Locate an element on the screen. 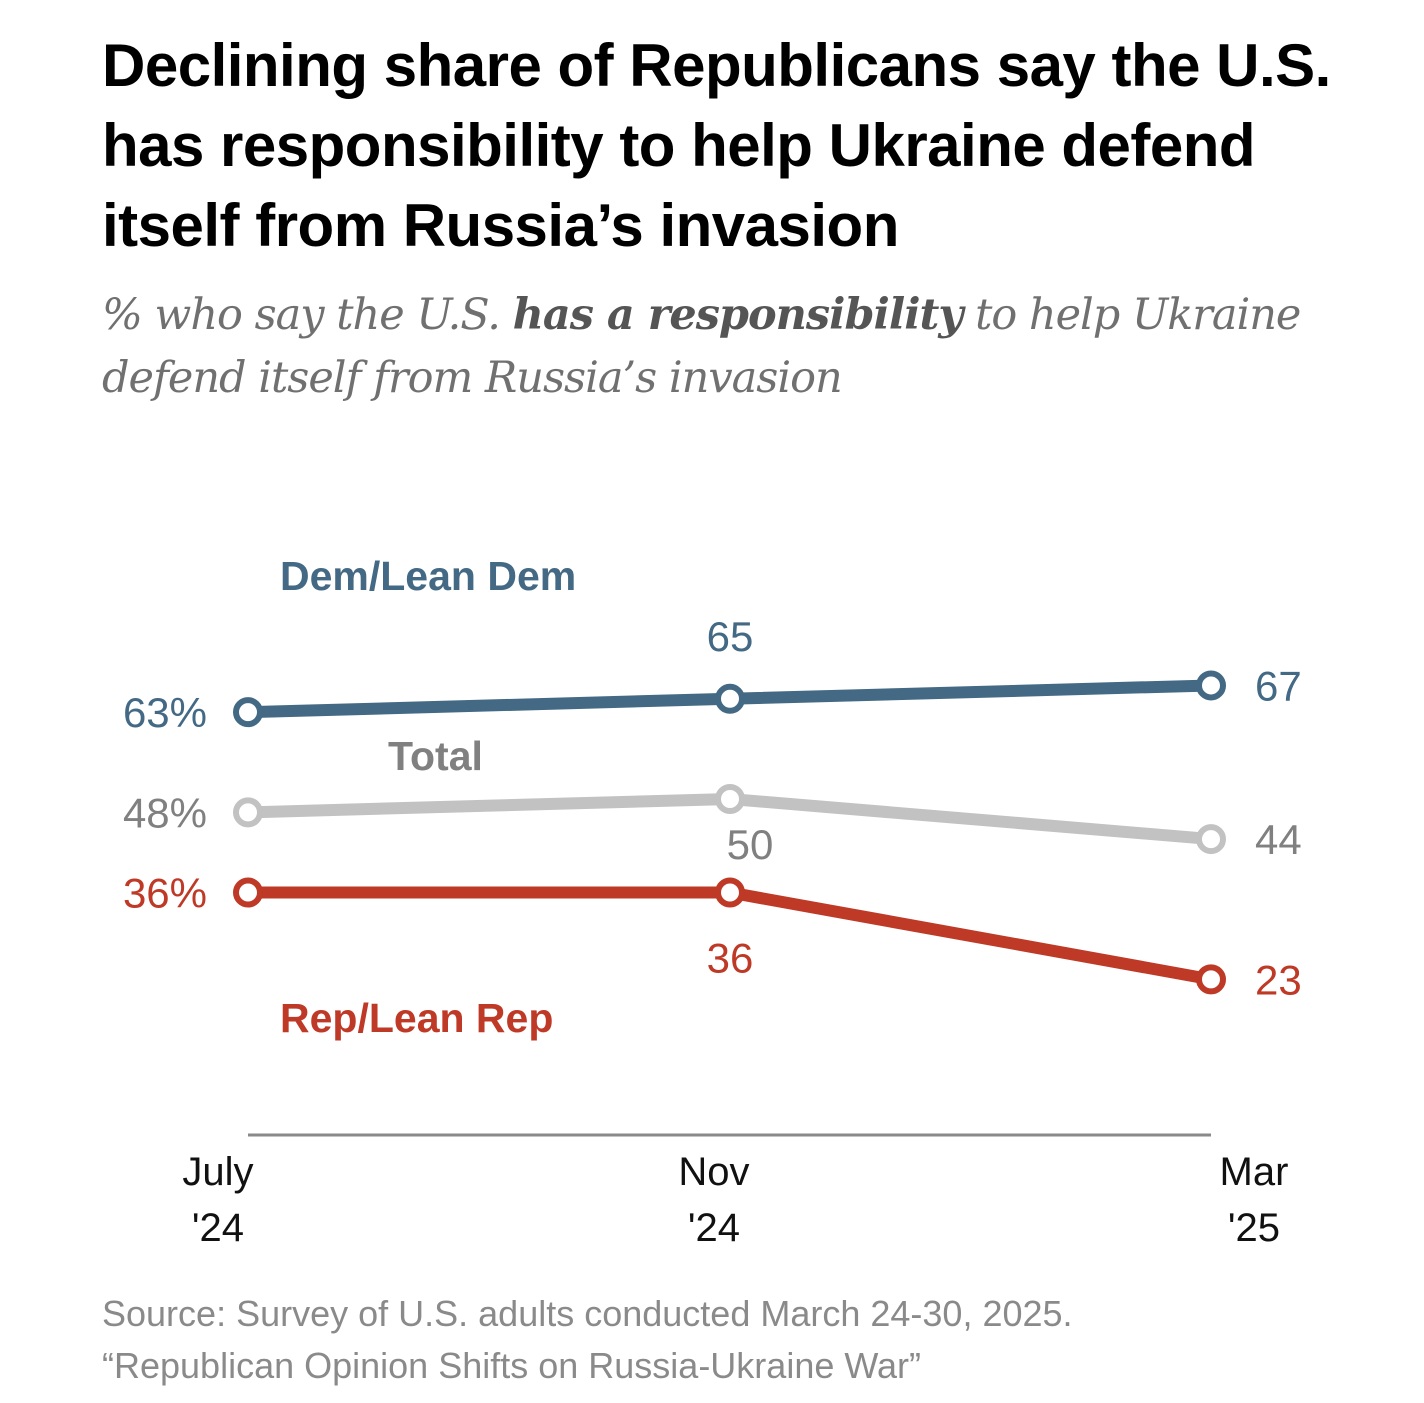 This screenshot has height=1403, width=1424. x-tick-label: Nov '24 is located at coordinates (713, 1200).